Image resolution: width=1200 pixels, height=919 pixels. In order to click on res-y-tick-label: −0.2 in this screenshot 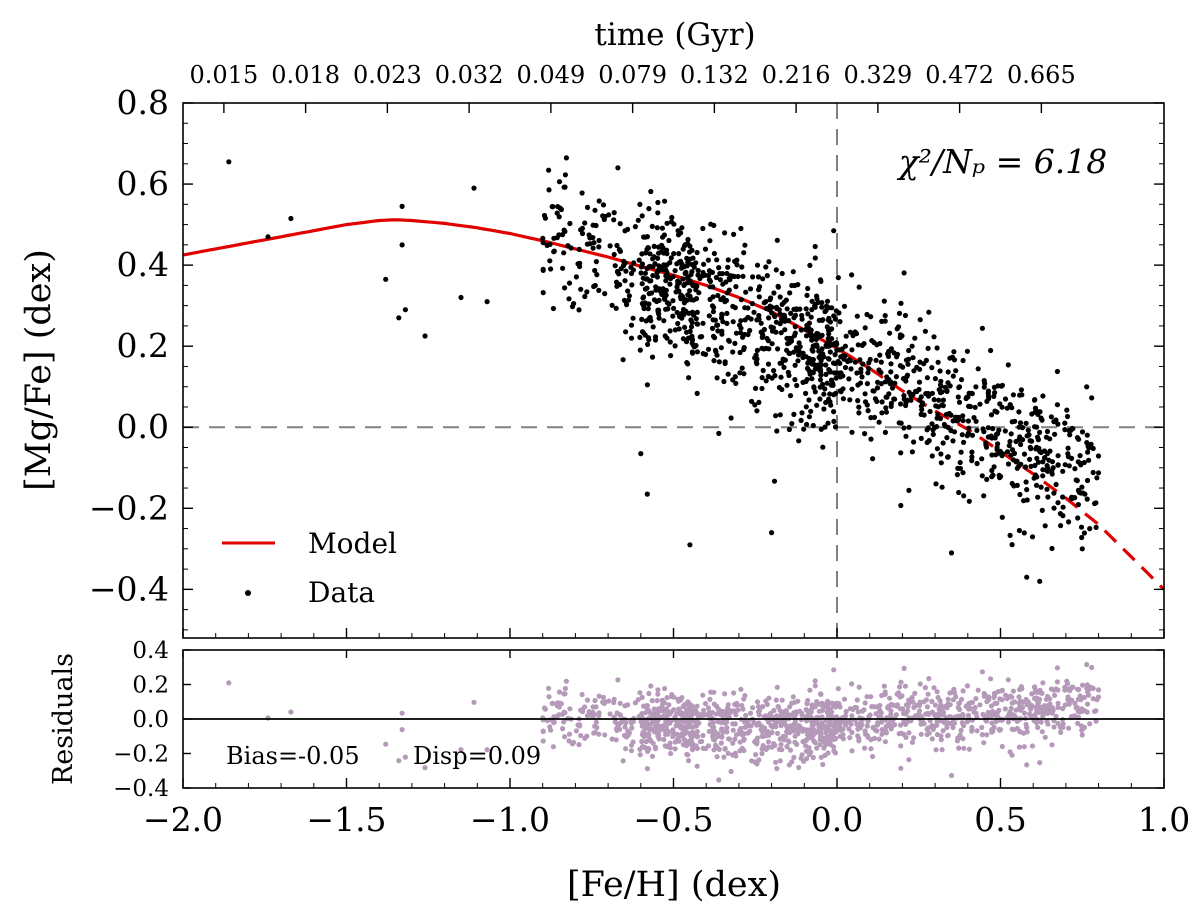, I will do `click(141, 755)`.